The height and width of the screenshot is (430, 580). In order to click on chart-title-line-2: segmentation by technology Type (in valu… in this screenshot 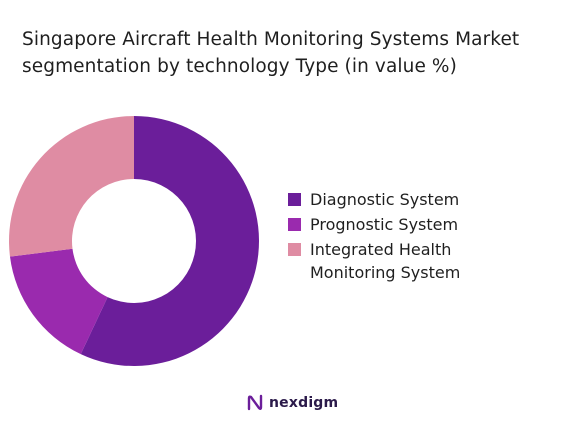, I will do `click(239, 66)`.